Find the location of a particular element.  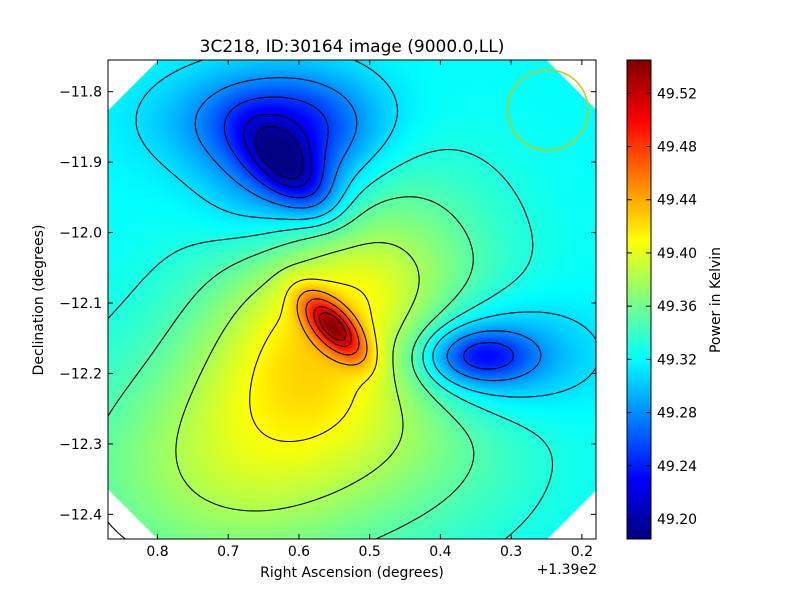

x-offset-label: +1.39e2 is located at coordinates (567, 570).